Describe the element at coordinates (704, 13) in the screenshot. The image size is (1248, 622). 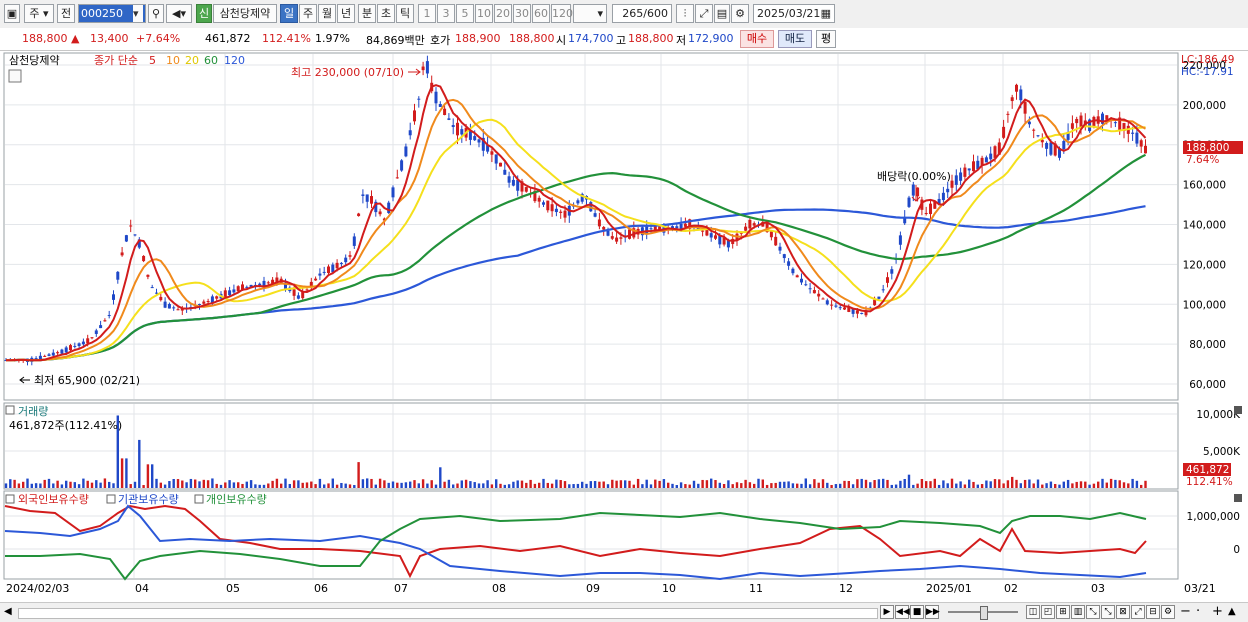
I see `draw-tool-icon: ⤢` at that location.